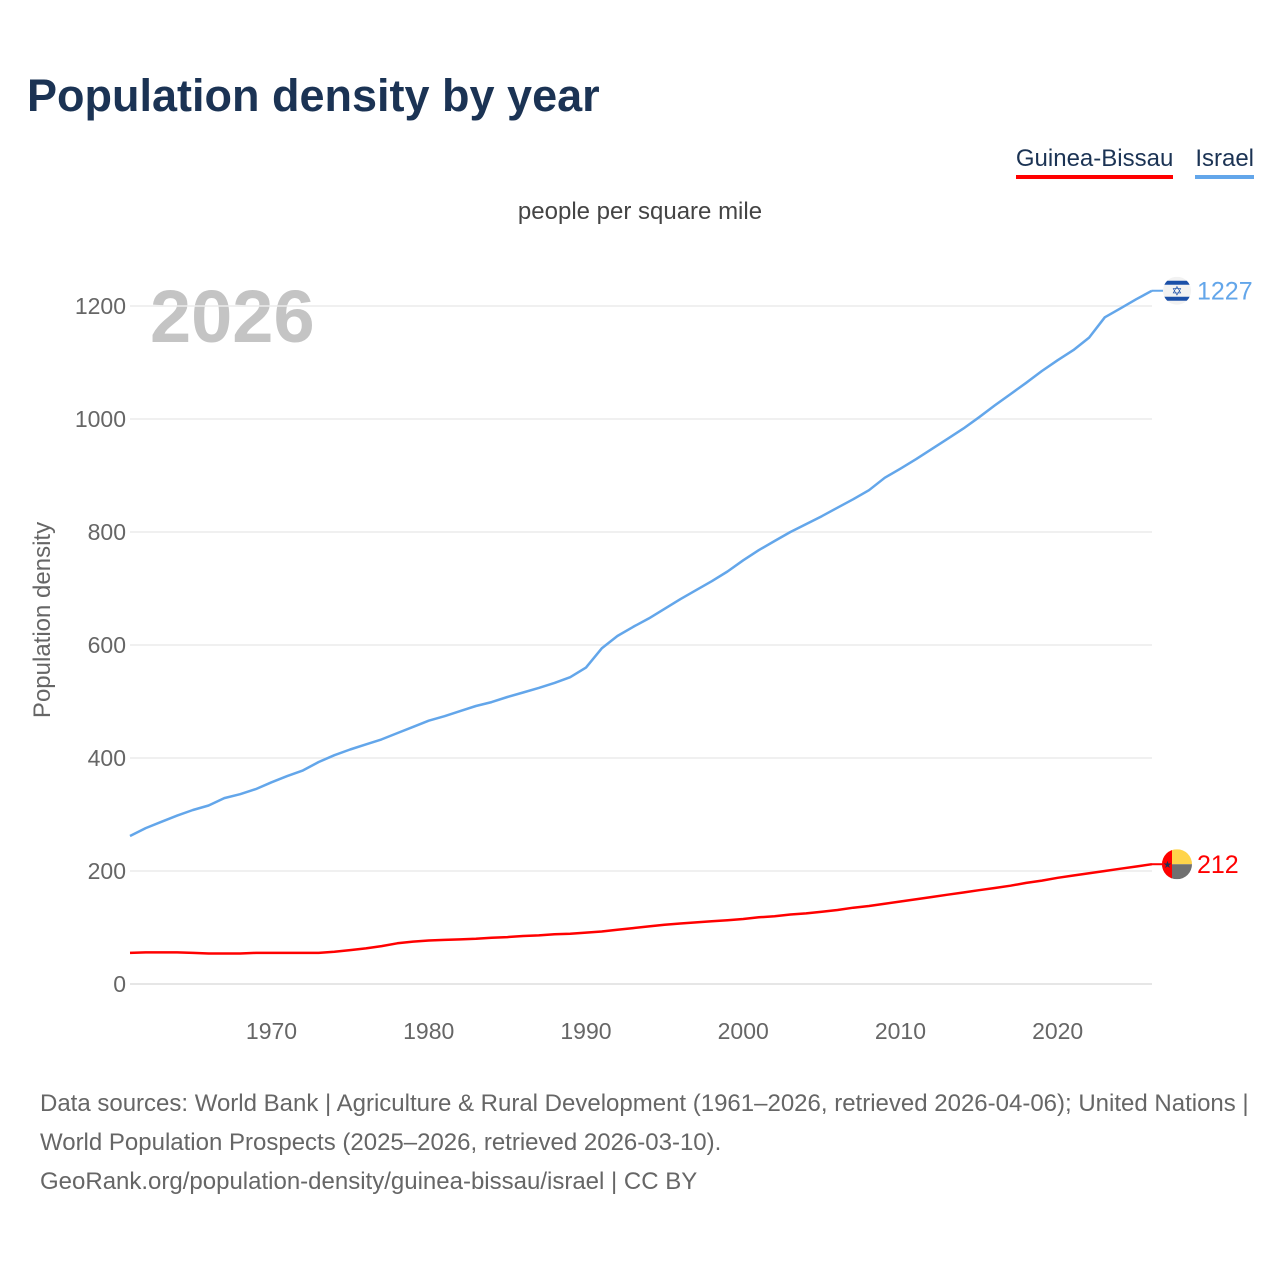 This screenshot has height=1280, width=1280. I want to click on x-tick-label: 2010, so click(900, 1031).